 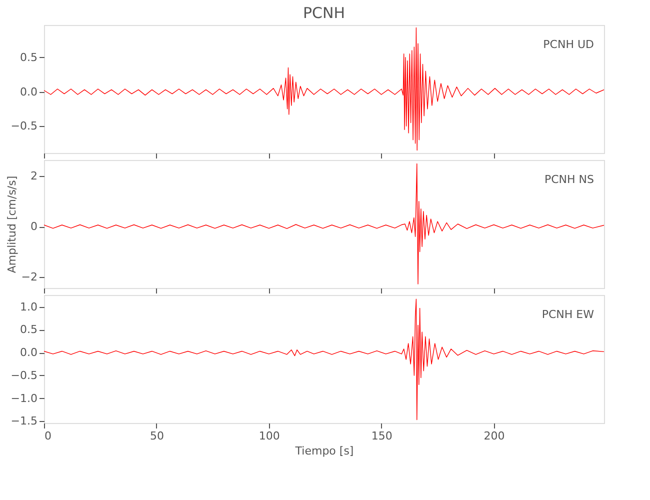 What do you see at coordinates (494, 436) in the screenshot?
I see `x-tick-label: 200` at bounding box center [494, 436].